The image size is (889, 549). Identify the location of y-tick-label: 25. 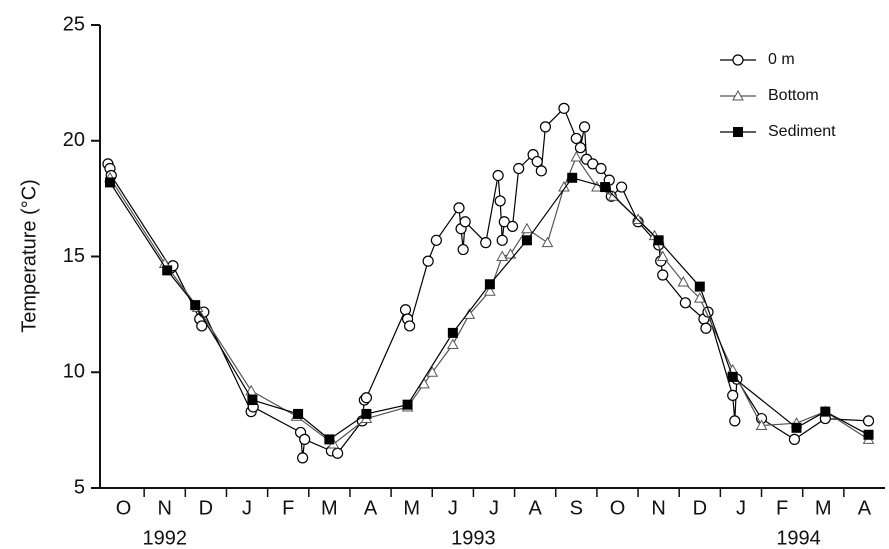
(74, 24).